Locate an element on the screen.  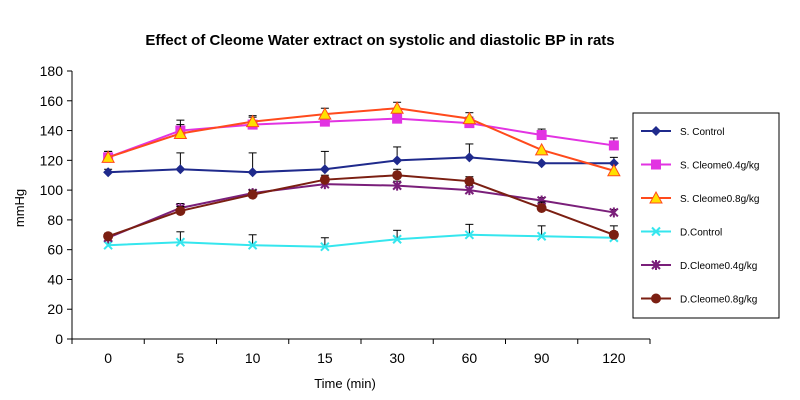
x-tick-label: 90 is located at coordinates (542, 358).